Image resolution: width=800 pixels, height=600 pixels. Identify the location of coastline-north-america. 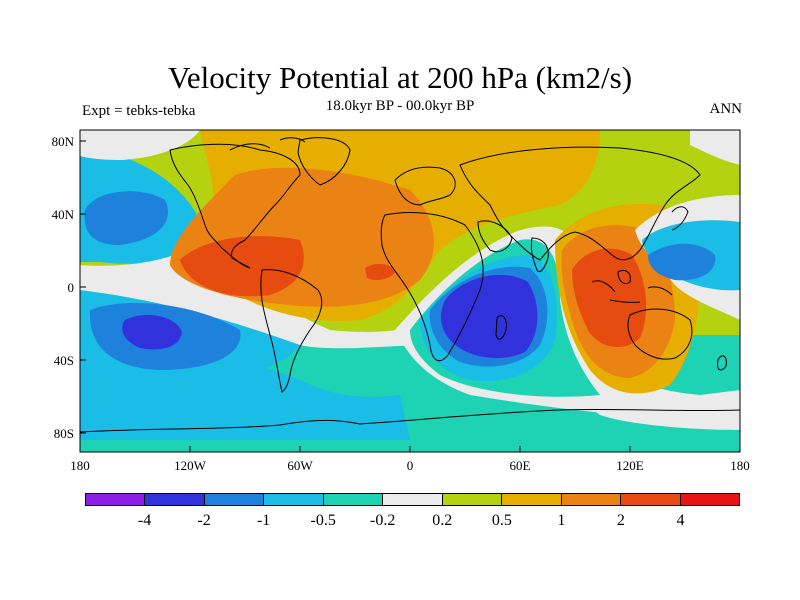
(235, 206).